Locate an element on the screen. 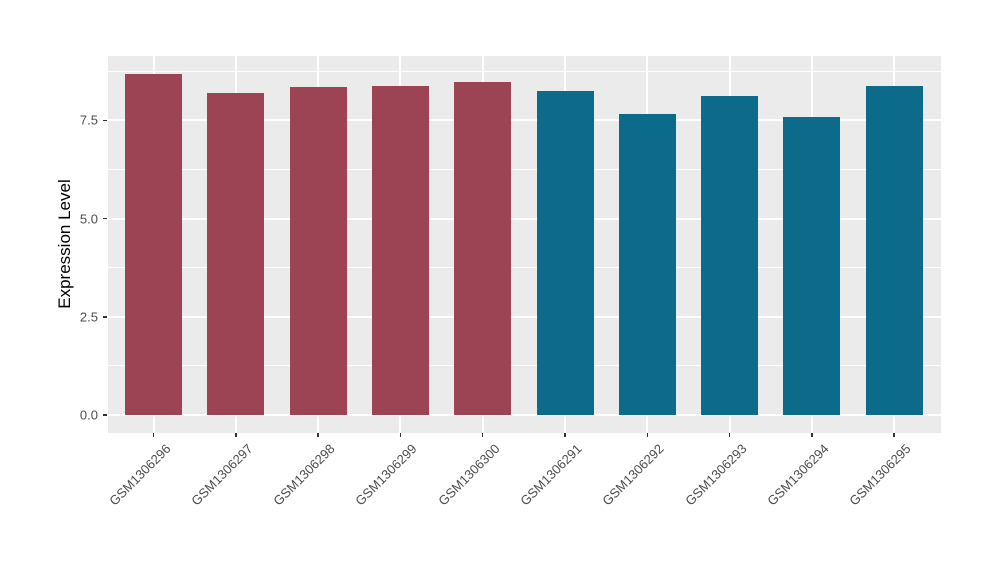 The image size is (1000, 580). bar-GSM1306297 is located at coordinates (236, 254).